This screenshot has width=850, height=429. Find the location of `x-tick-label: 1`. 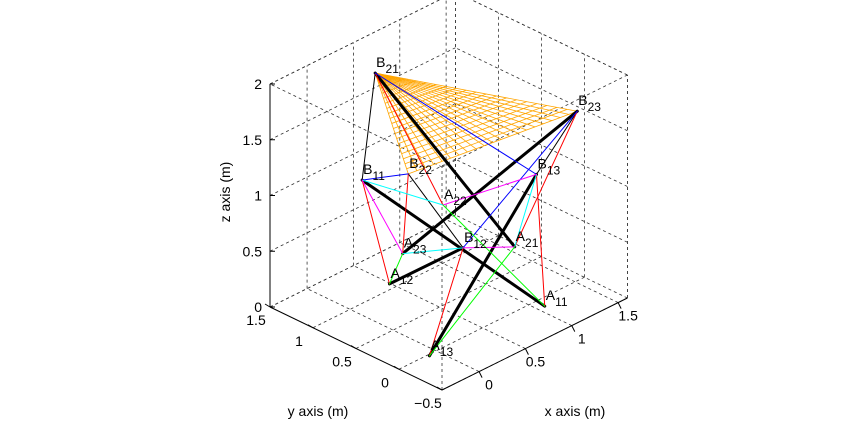

x-tick-label: 1 is located at coordinates (582, 339).